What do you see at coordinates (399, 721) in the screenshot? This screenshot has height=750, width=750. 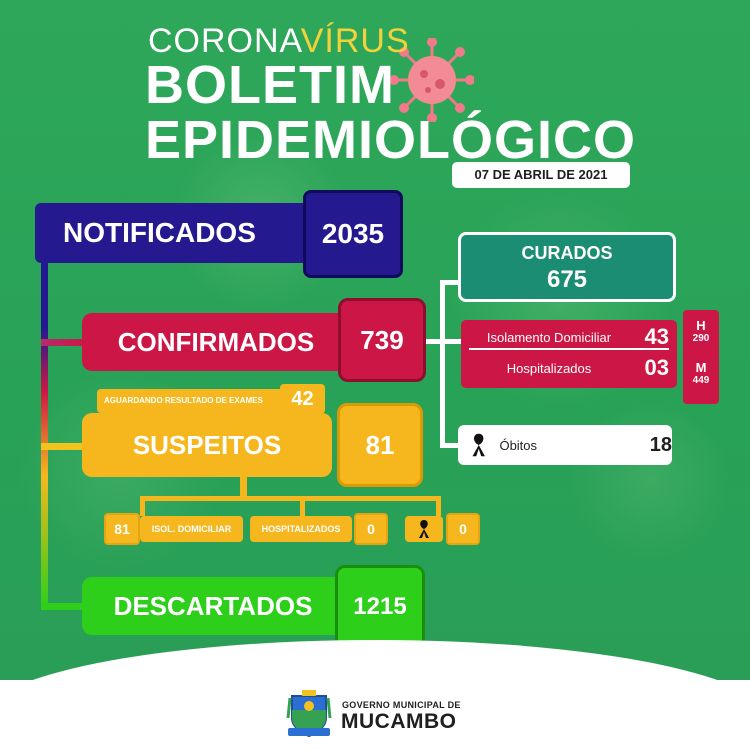 I see `footer-municipio: MUCAMBO` at bounding box center [399, 721].